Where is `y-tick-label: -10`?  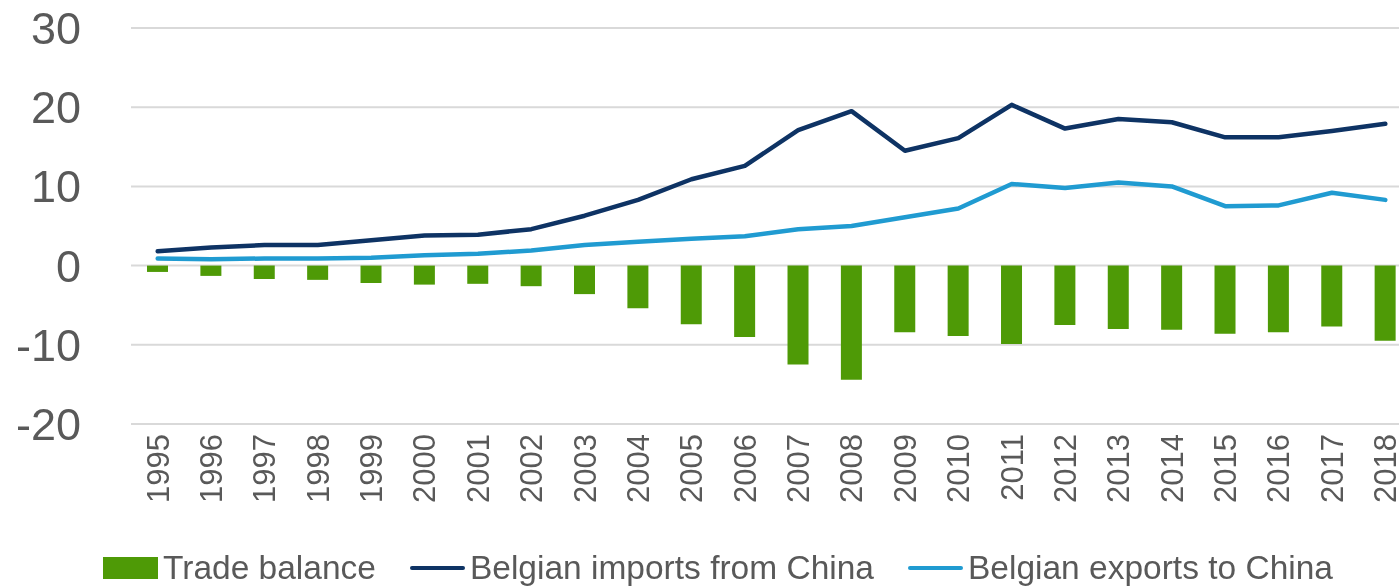
y-tick-label: -10 is located at coordinates (48, 345).